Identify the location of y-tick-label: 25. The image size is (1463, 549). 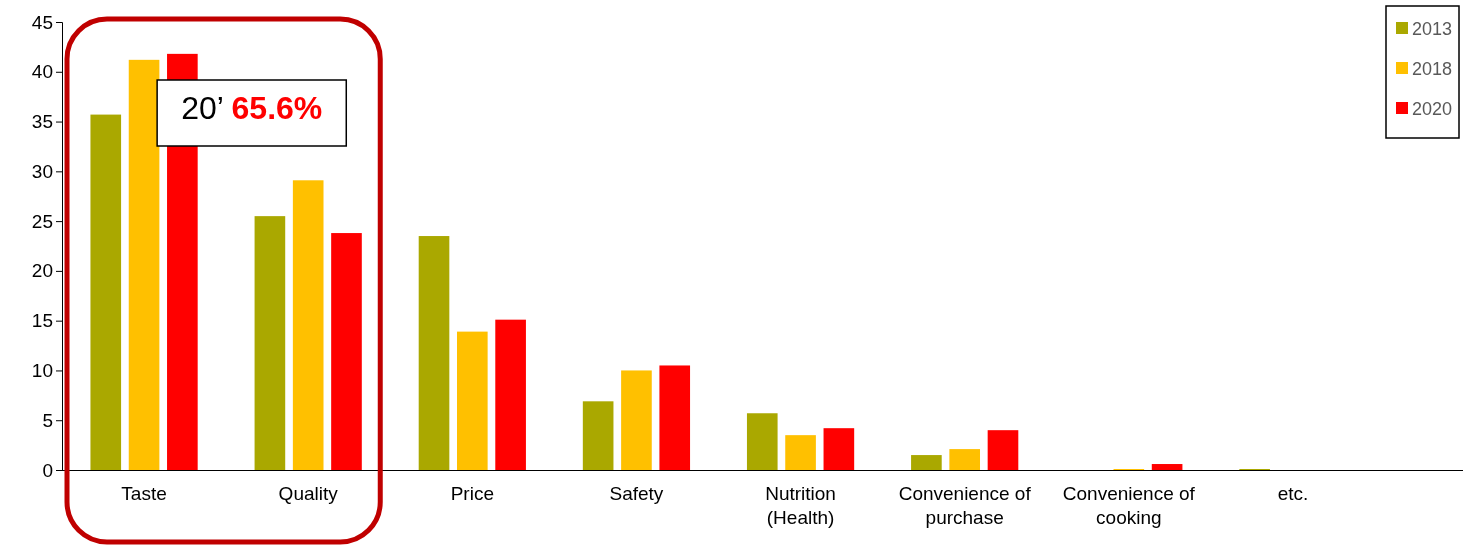
(42, 221).